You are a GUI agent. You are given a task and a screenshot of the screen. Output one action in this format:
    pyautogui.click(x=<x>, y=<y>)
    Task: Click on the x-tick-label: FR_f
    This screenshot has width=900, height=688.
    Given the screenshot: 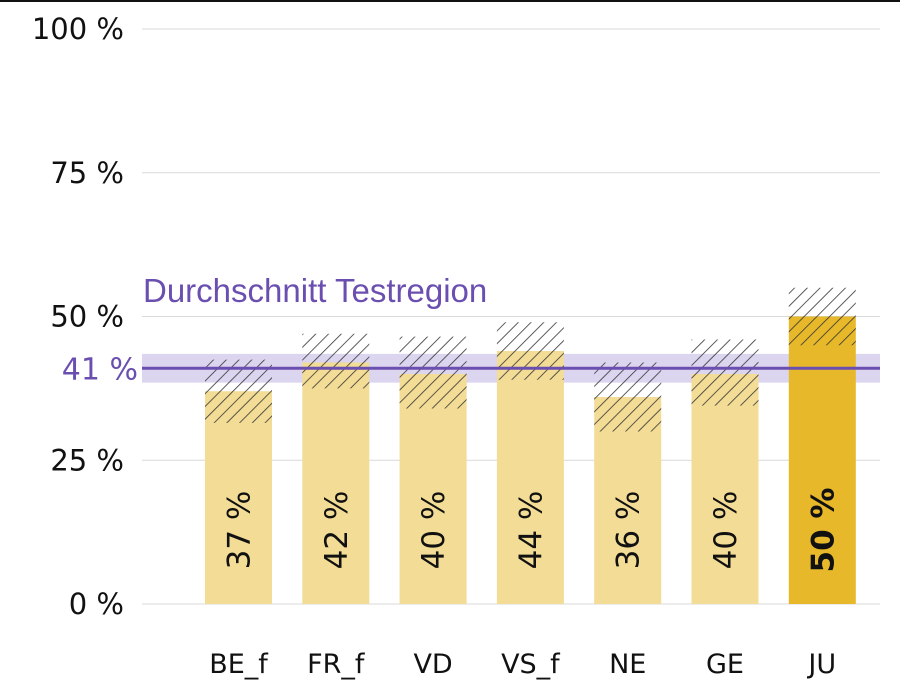 What is the action you would take?
    pyautogui.click(x=336, y=664)
    